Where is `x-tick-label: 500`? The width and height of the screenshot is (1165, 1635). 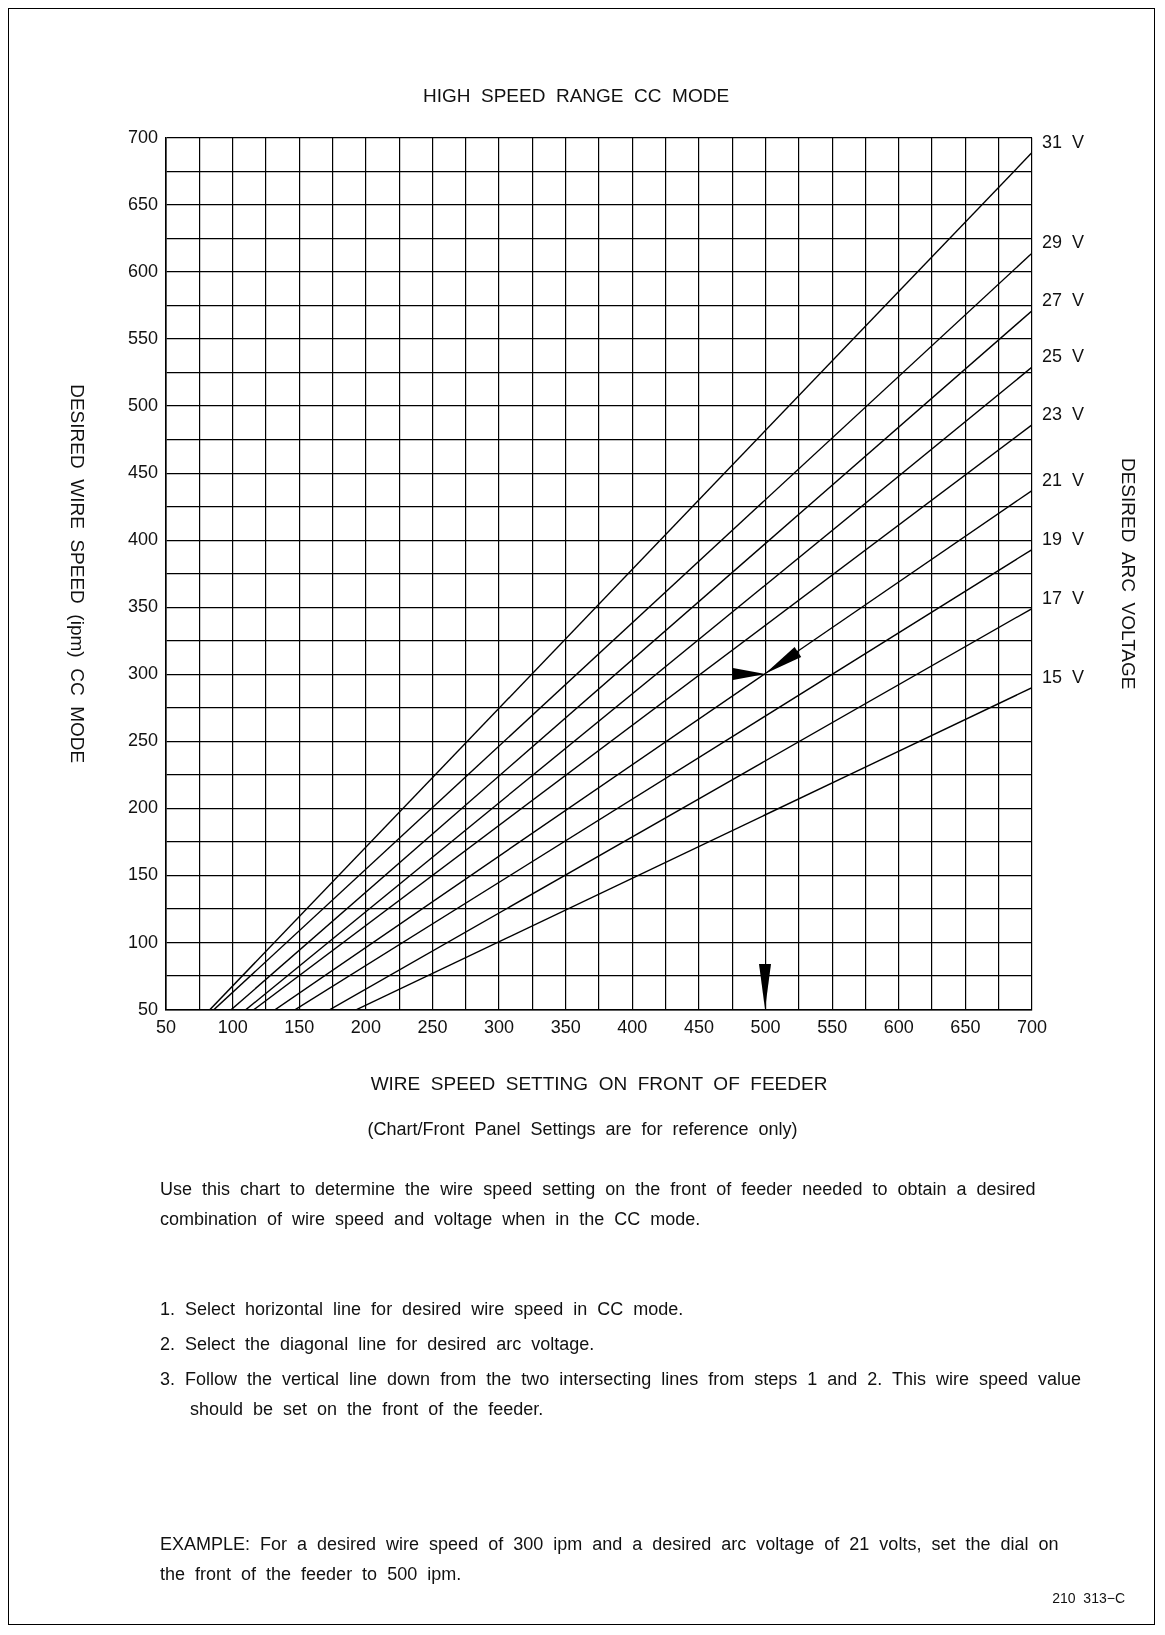
x-tick-label: 500 is located at coordinates (765, 1027).